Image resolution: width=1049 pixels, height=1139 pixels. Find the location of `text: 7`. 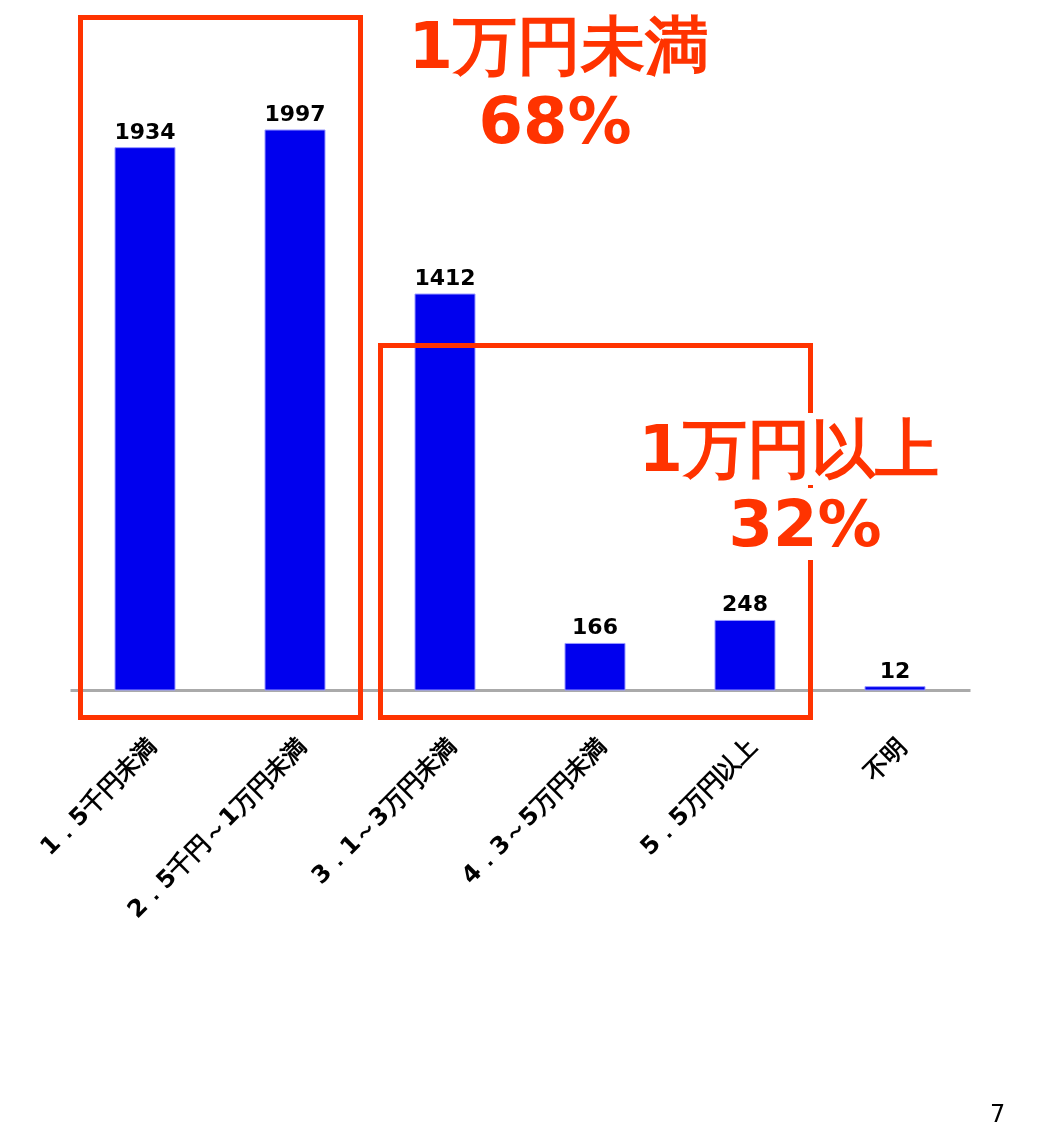

text: 7 is located at coordinates (998, 1114).